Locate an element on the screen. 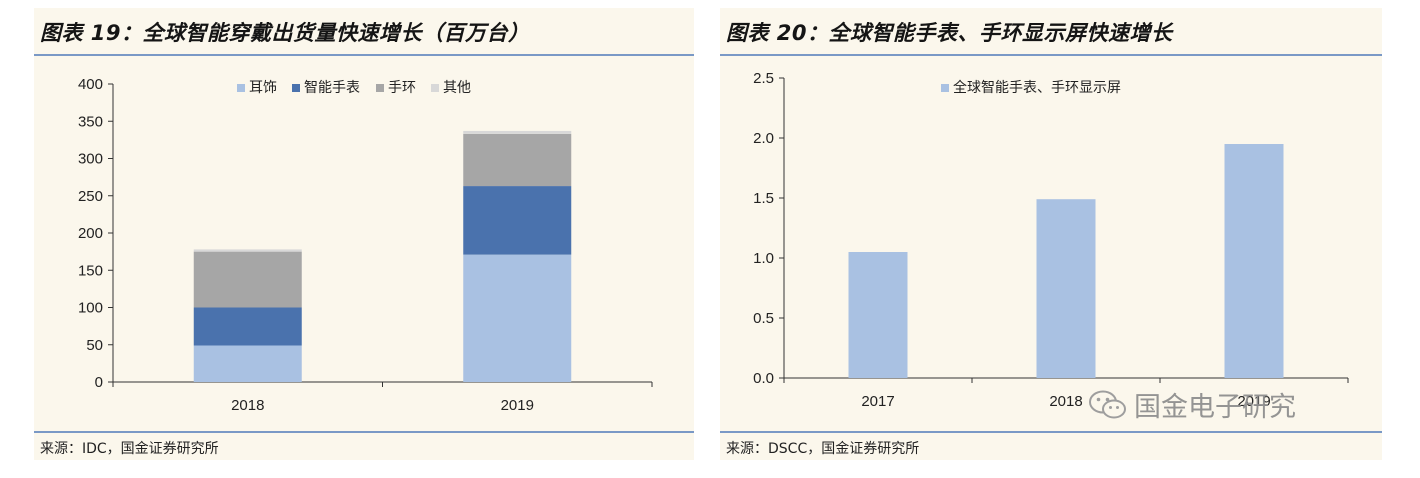 Image resolution: width=1420 pixels, height=478 pixels. y-tick-label: 400 is located at coordinates (90, 84).